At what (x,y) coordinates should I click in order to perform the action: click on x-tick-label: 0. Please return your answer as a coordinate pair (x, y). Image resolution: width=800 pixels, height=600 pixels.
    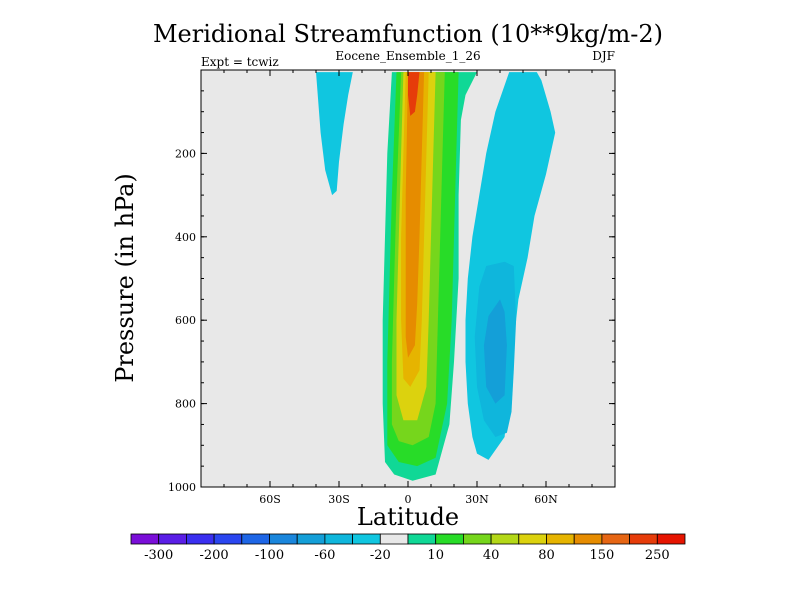
    Looking at the image, I should click on (408, 499).